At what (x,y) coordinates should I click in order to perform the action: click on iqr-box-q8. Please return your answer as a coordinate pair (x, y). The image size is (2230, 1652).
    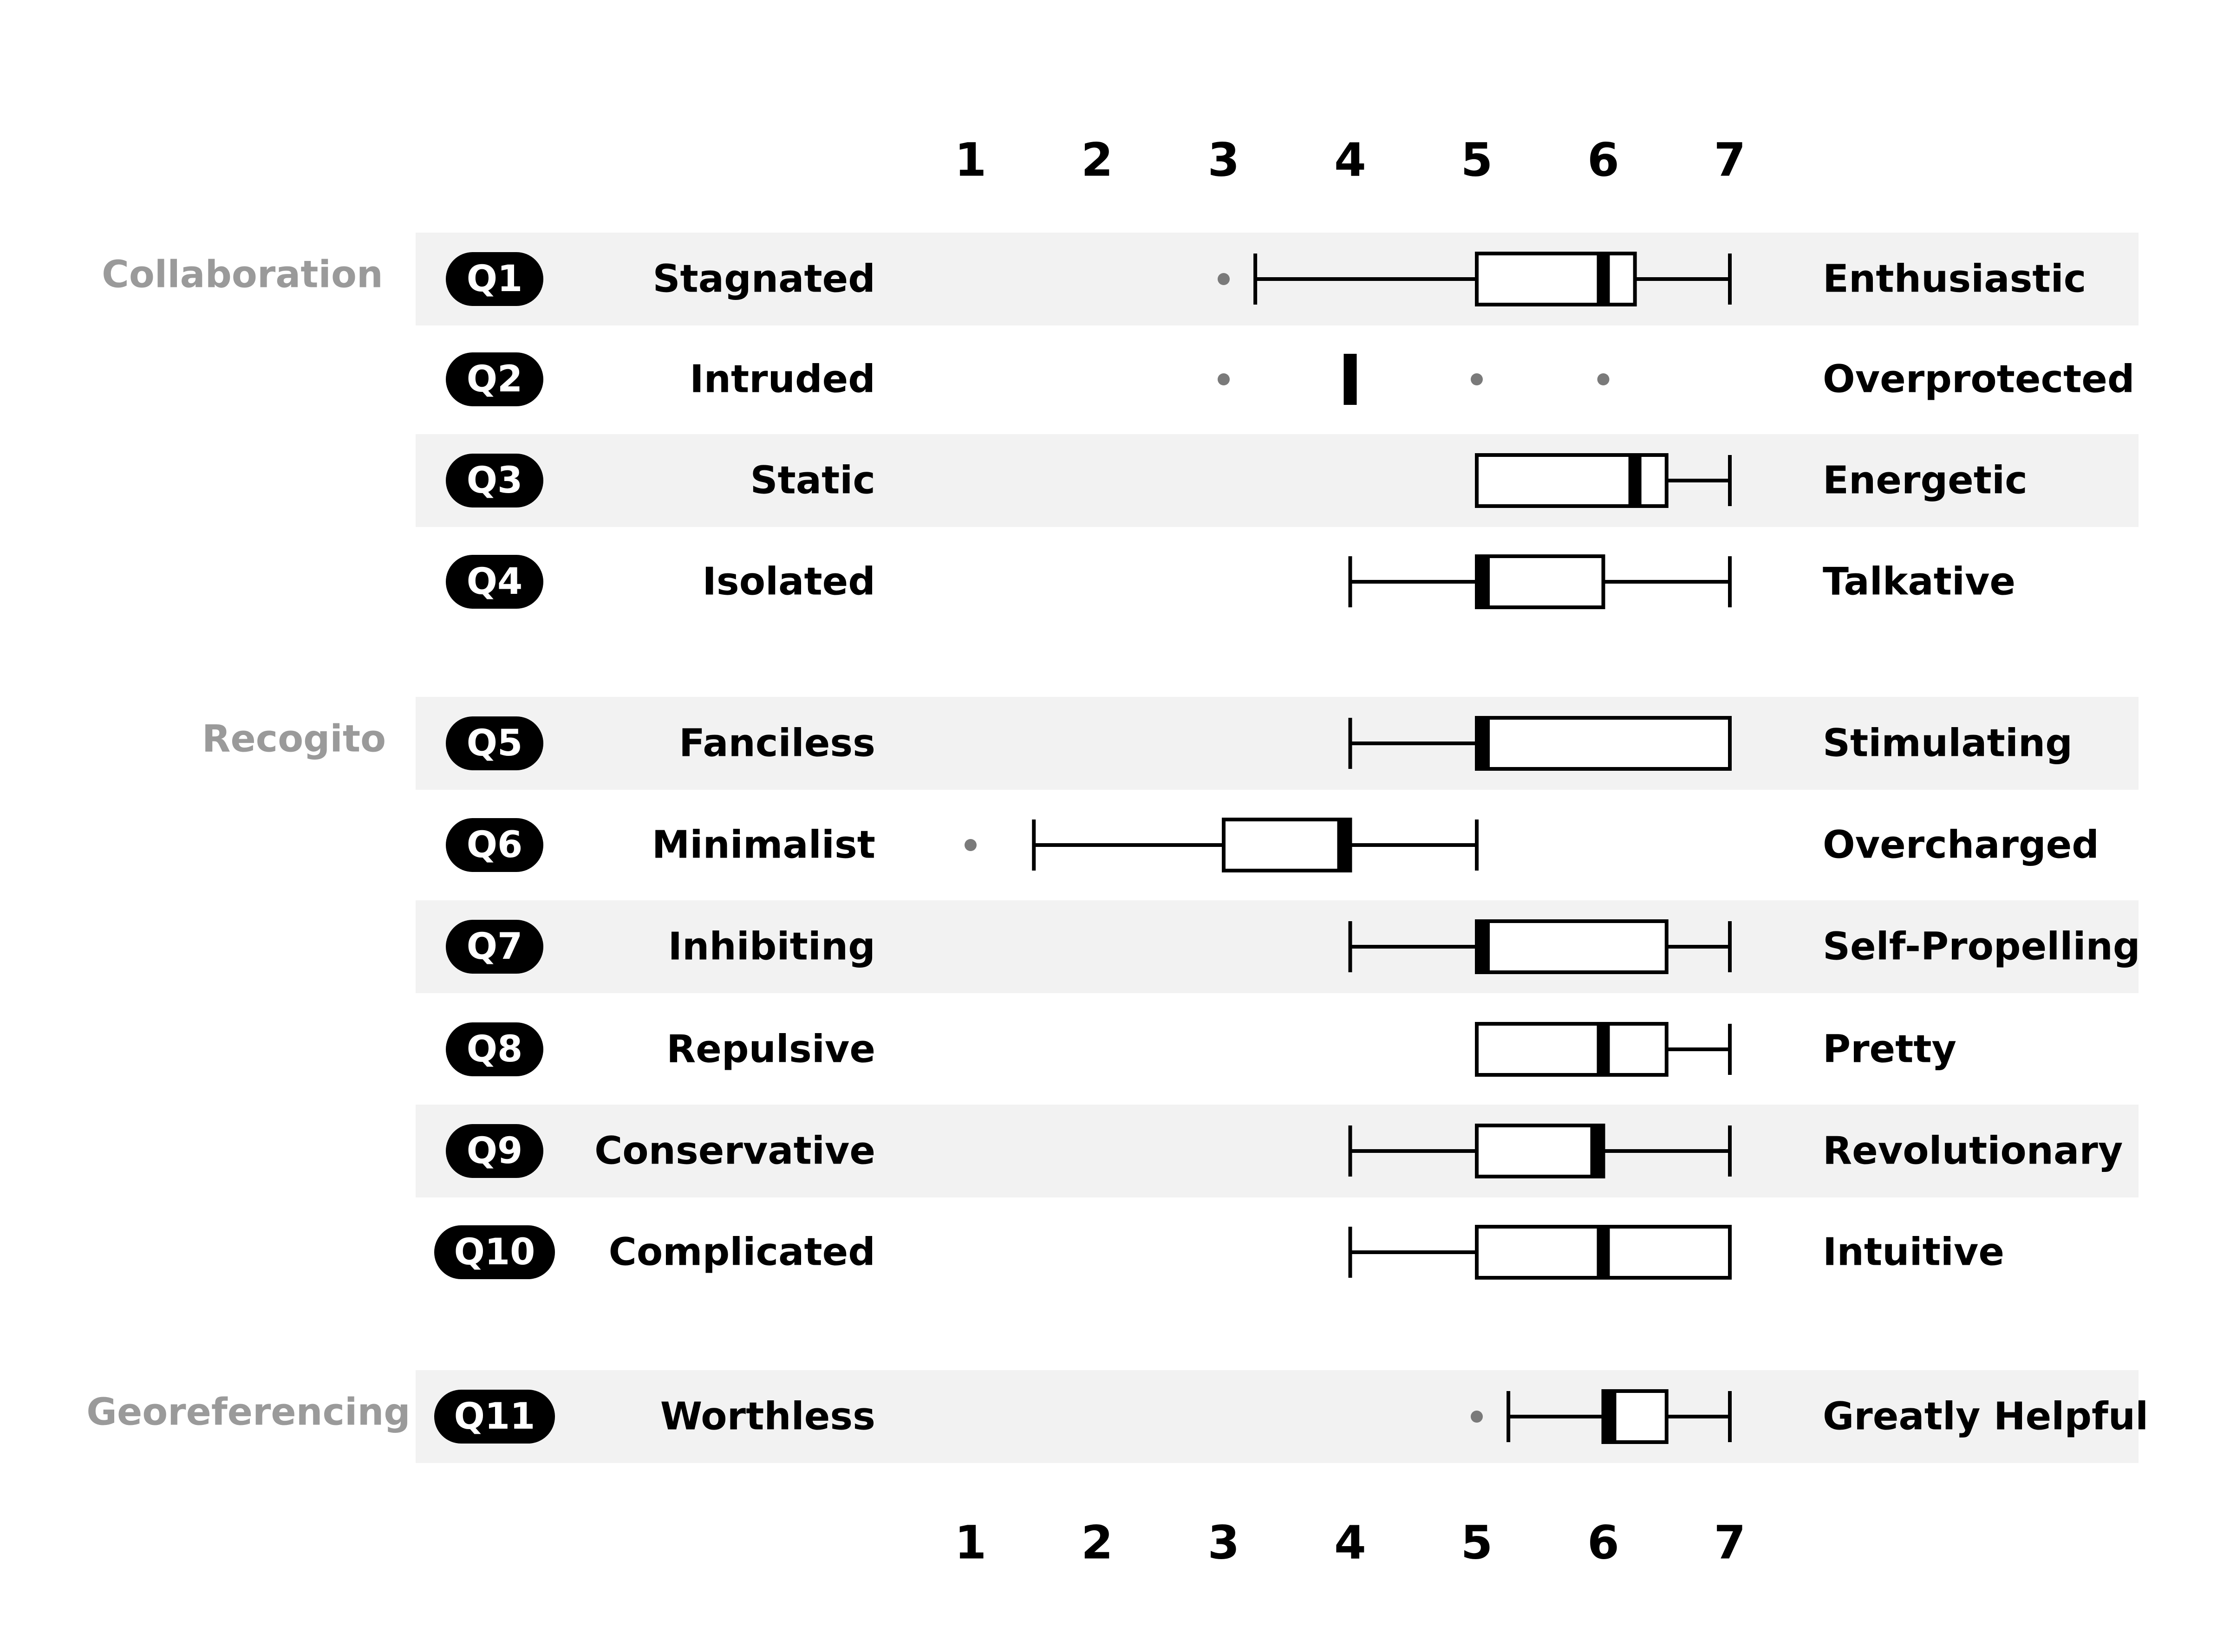
    Looking at the image, I should click on (1572, 1049).